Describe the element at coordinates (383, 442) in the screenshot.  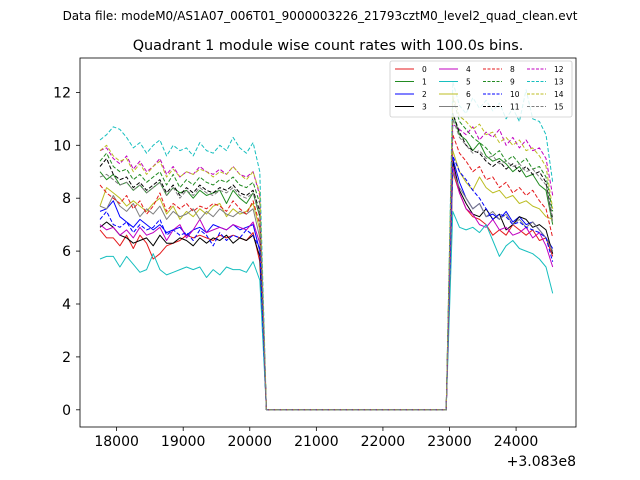
I see `x-tick-label: 22000` at that location.